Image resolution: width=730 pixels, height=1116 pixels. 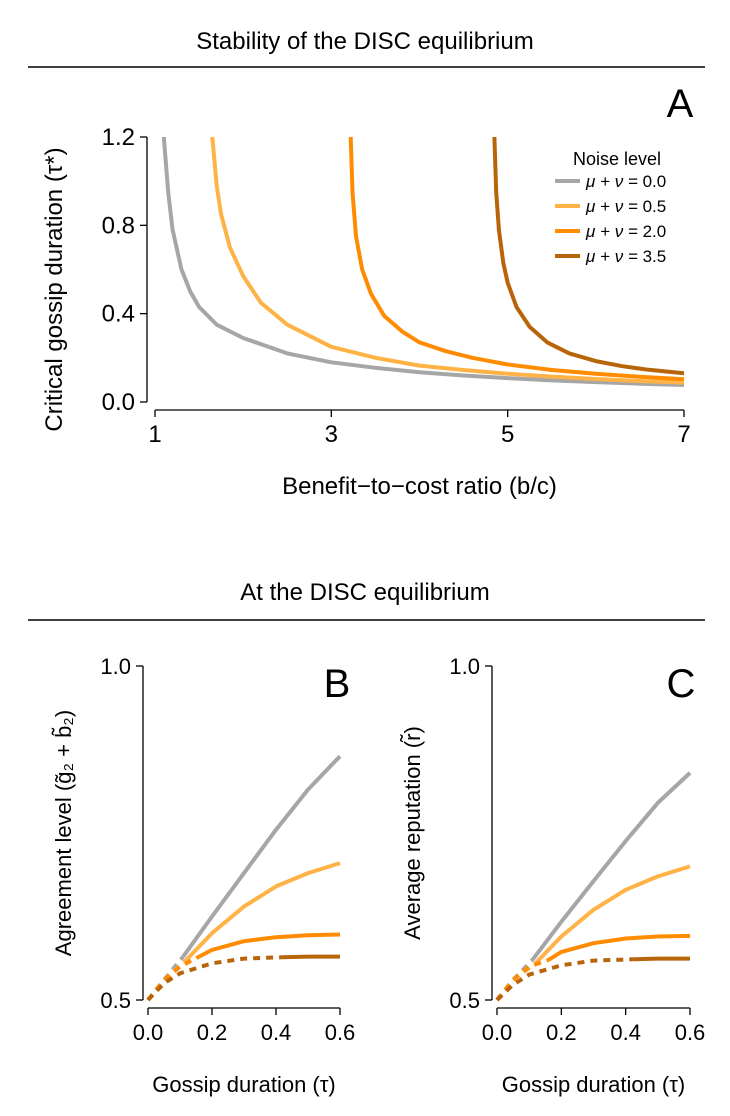 I want to click on y-axis-label: Agreement level (g̃₂ + b̃₂), so click(x=63, y=833).